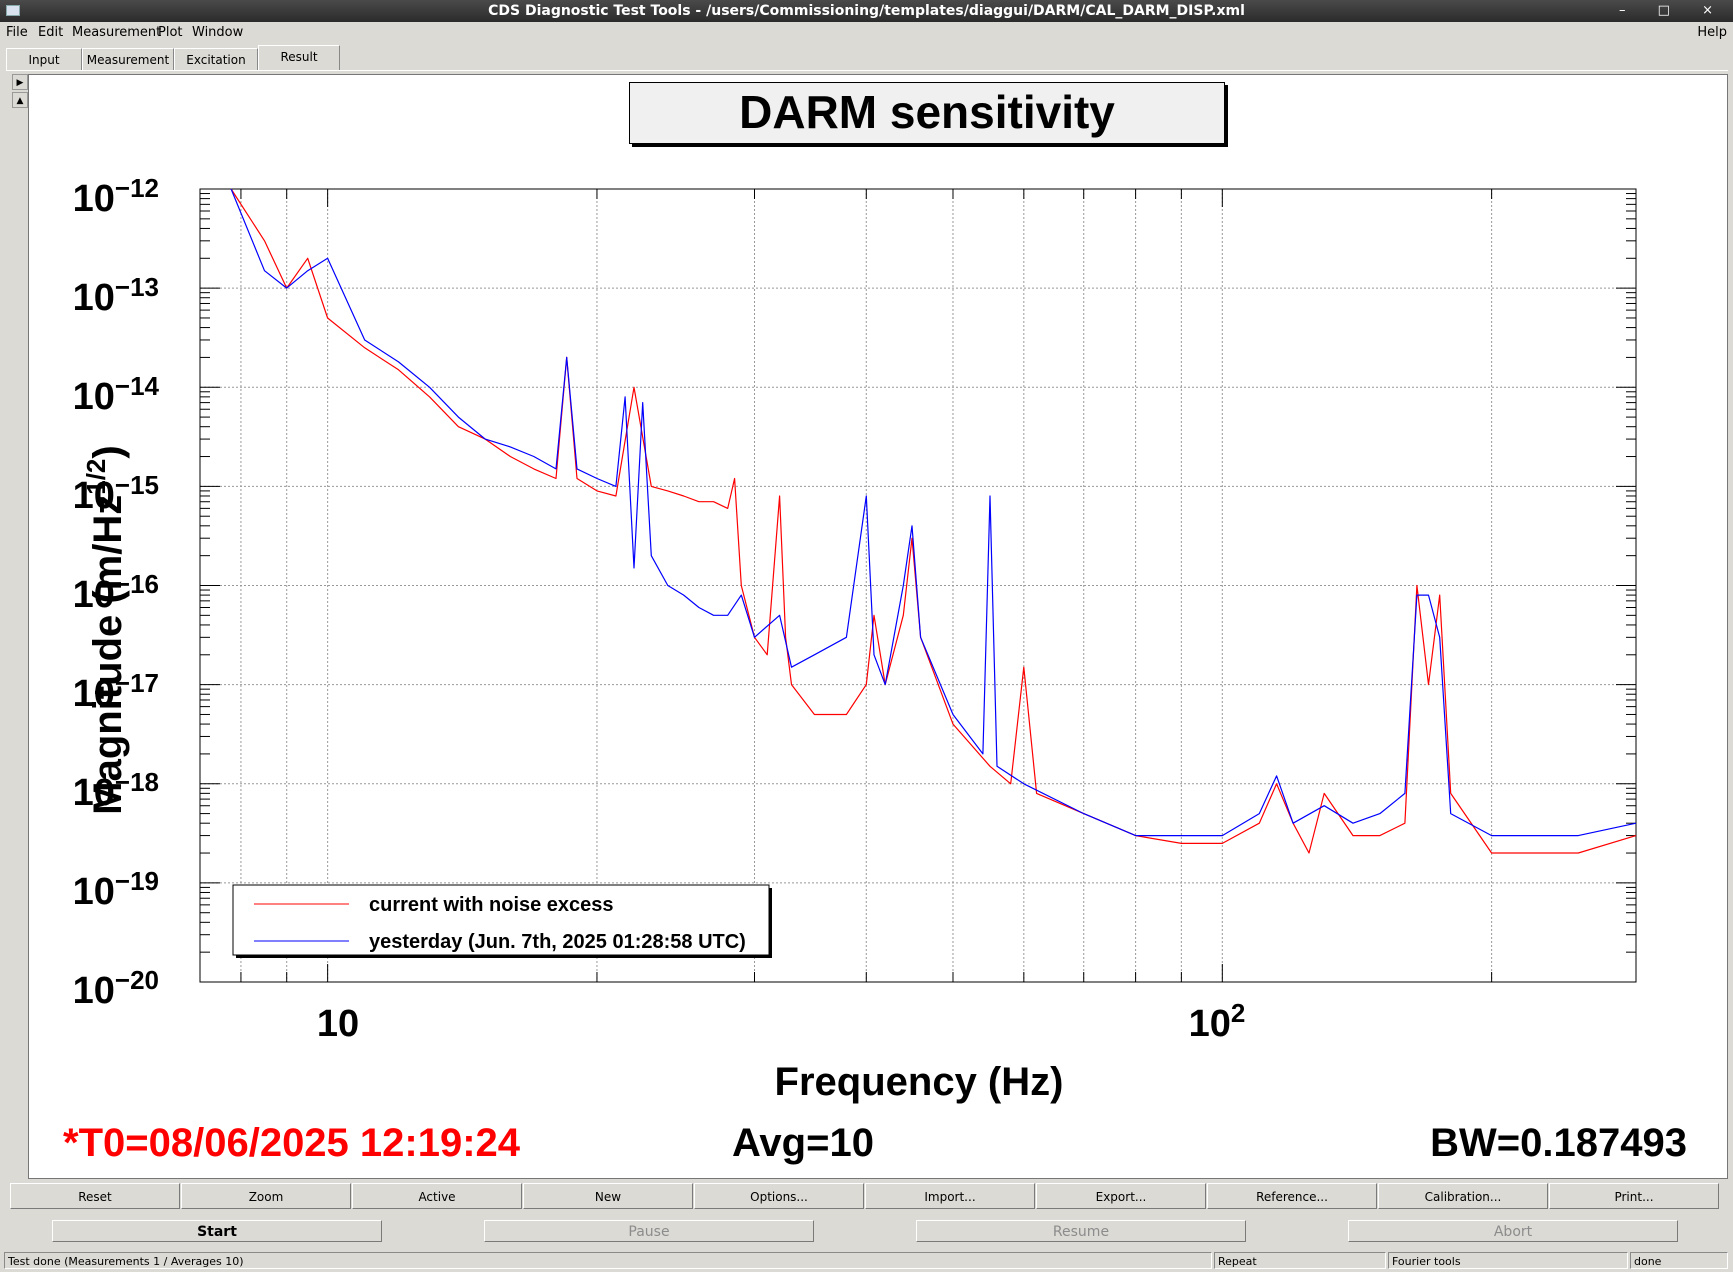 Image resolution: width=1733 pixels, height=1272 pixels. I want to click on status-state: done, so click(1679, 1260).